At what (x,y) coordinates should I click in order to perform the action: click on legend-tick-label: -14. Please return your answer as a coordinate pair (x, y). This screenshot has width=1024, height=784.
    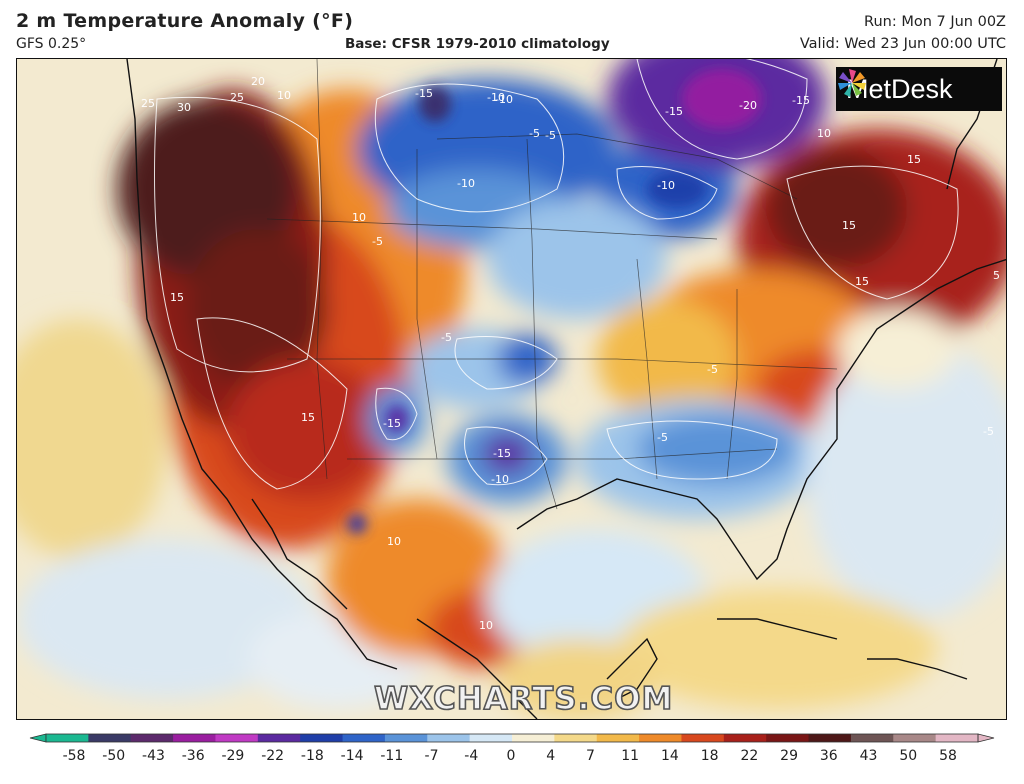
    Looking at the image, I should click on (352, 756).